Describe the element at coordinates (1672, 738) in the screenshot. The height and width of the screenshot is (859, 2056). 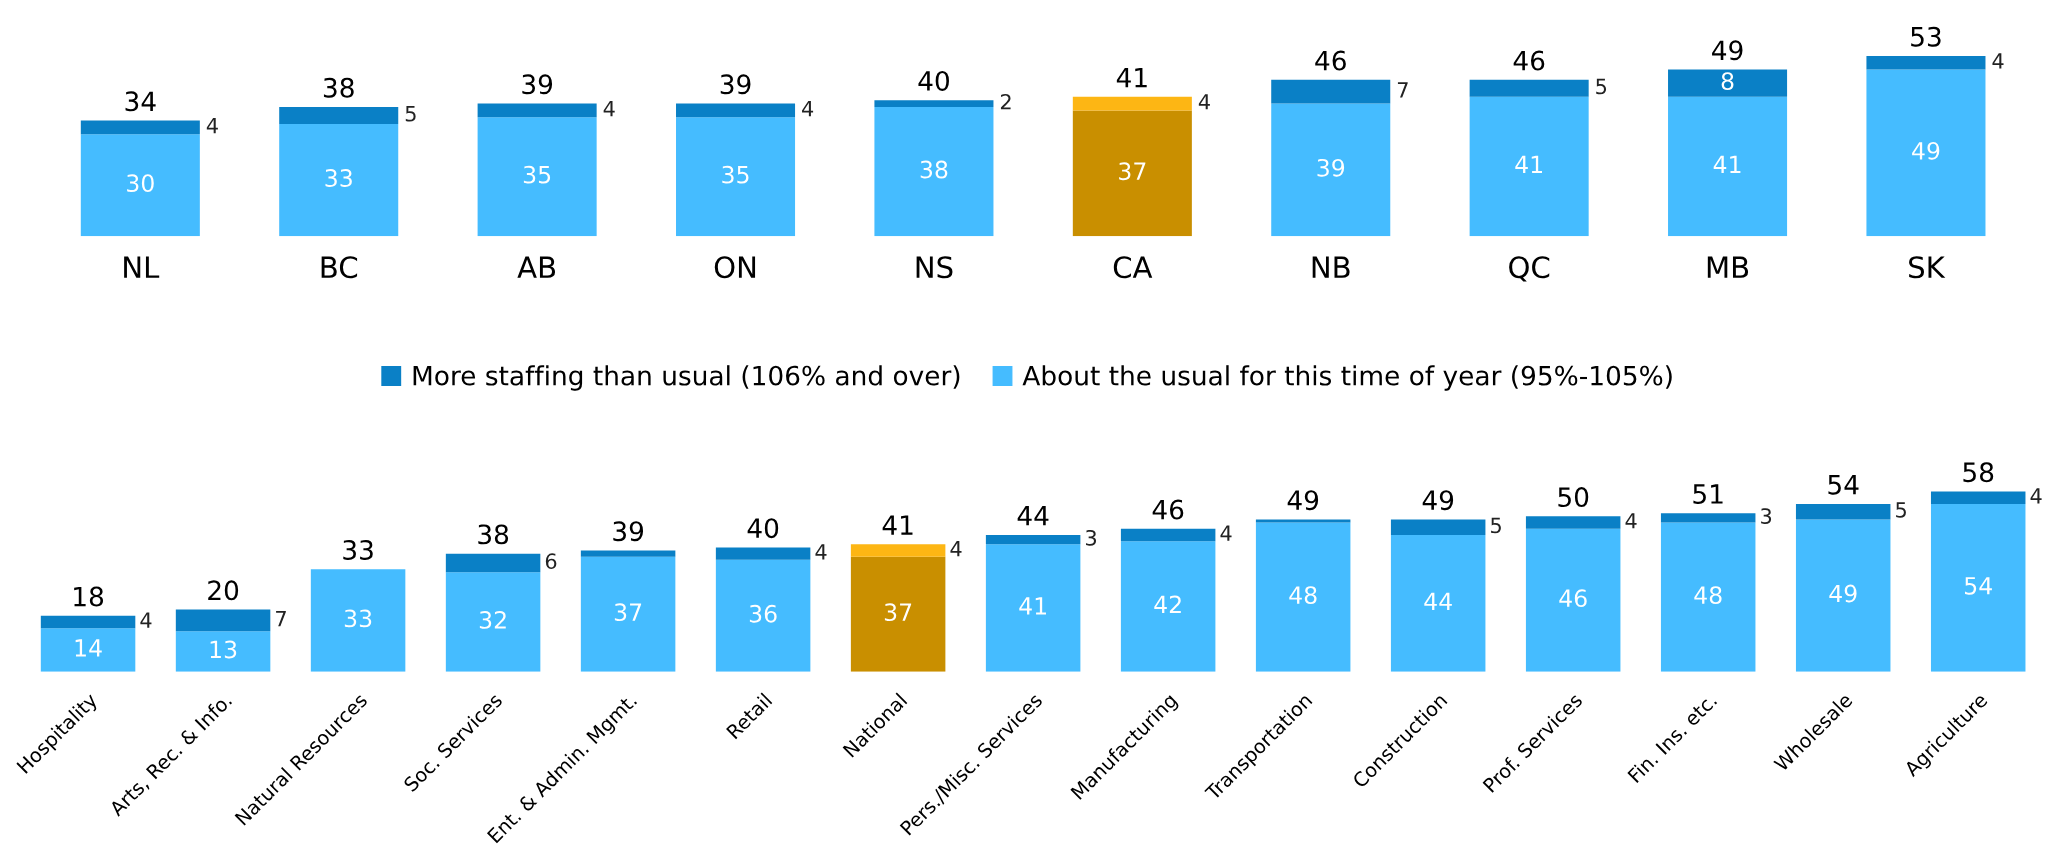
I see `x-tick-label: Fin. Ins. etc.` at that location.